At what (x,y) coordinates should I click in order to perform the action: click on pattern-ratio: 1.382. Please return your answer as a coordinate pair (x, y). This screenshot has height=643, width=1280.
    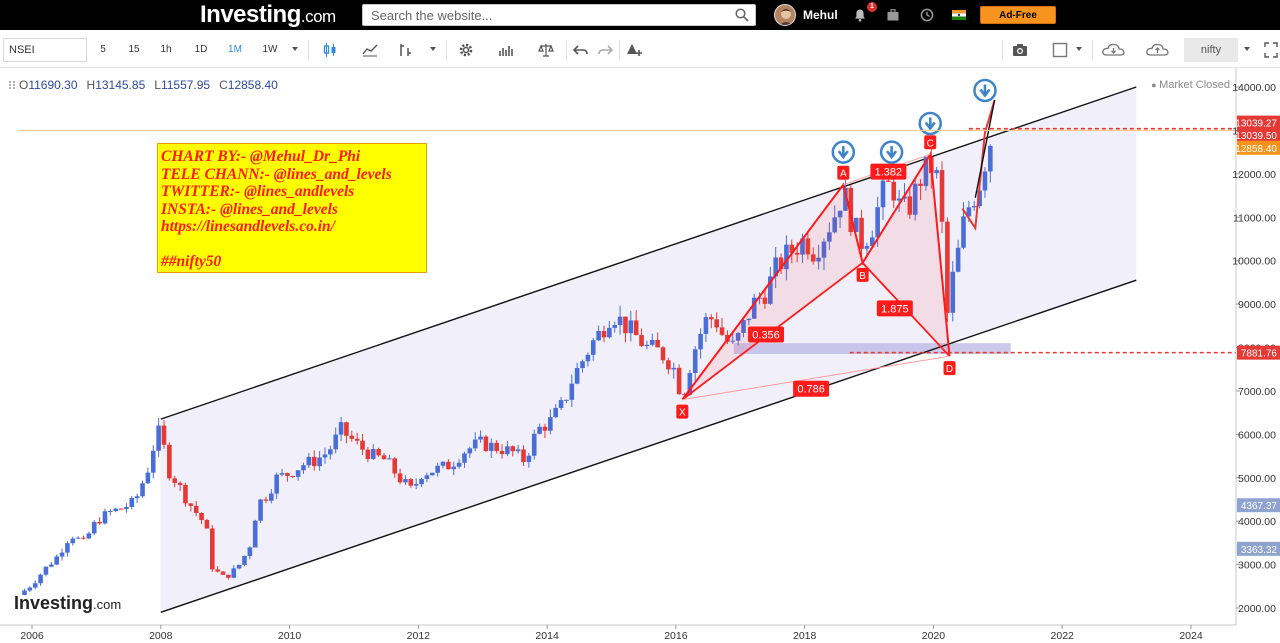
    Looking at the image, I should click on (888, 171).